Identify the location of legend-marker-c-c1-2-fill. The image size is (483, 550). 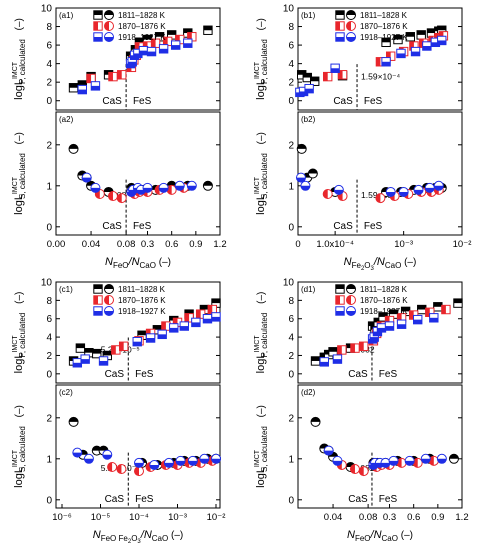
(109, 313).